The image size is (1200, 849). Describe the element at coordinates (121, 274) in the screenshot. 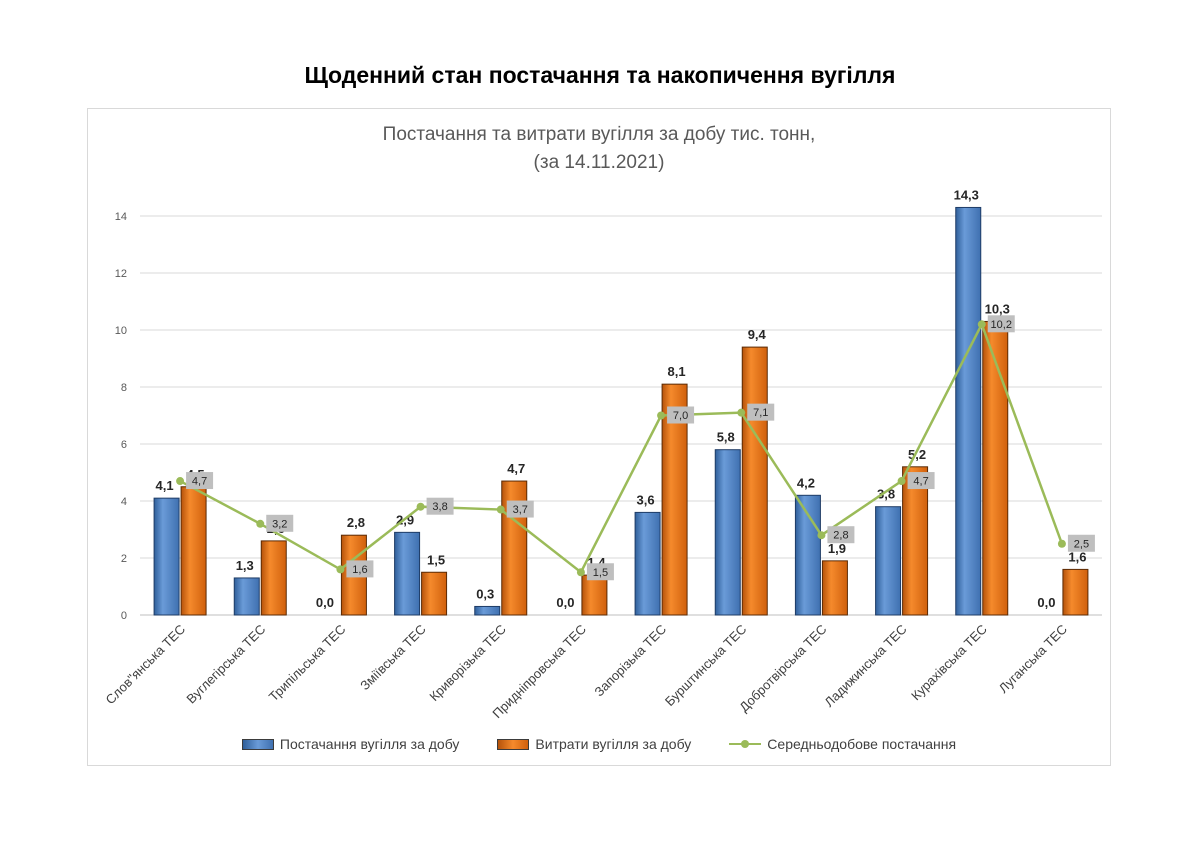

I see `y-tick-label: 12` at that location.